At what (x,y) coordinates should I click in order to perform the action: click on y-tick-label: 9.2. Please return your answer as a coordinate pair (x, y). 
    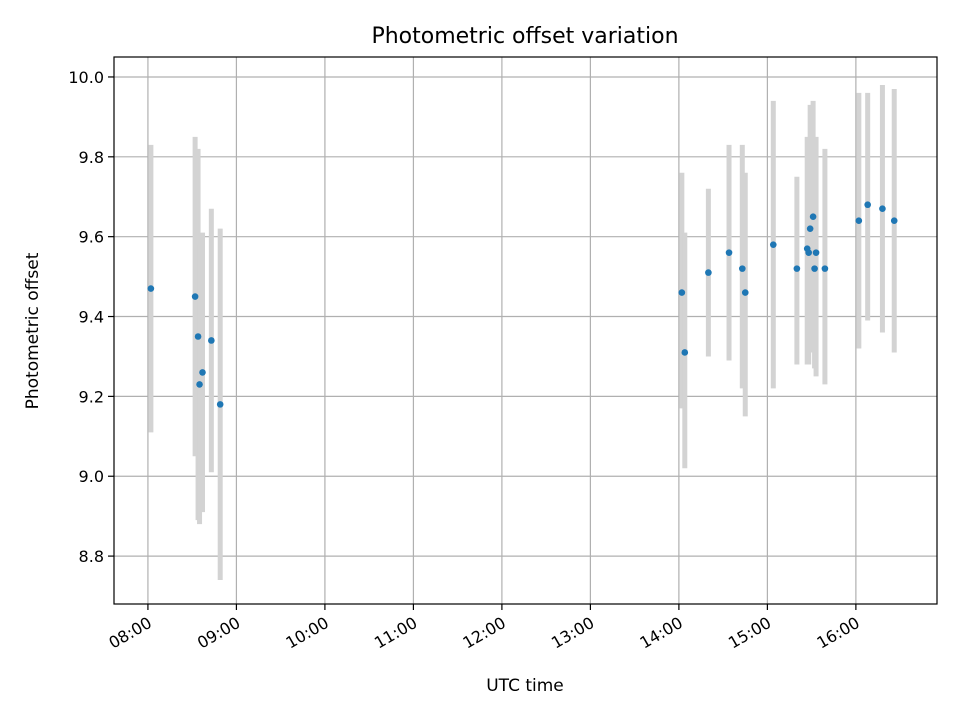
    Looking at the image, I should click on (91, 396).